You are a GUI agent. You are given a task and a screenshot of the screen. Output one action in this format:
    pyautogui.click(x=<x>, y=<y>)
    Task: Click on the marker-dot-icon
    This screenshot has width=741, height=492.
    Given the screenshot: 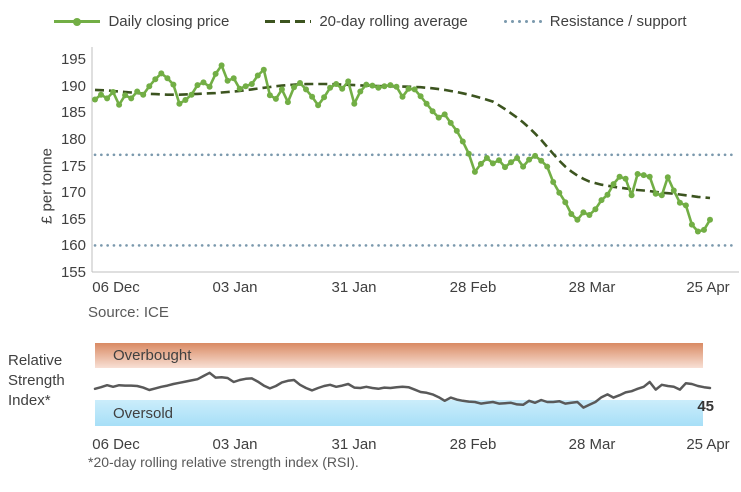 What is the action you would take?
    pyautogui.click(x=77, y=21)
    